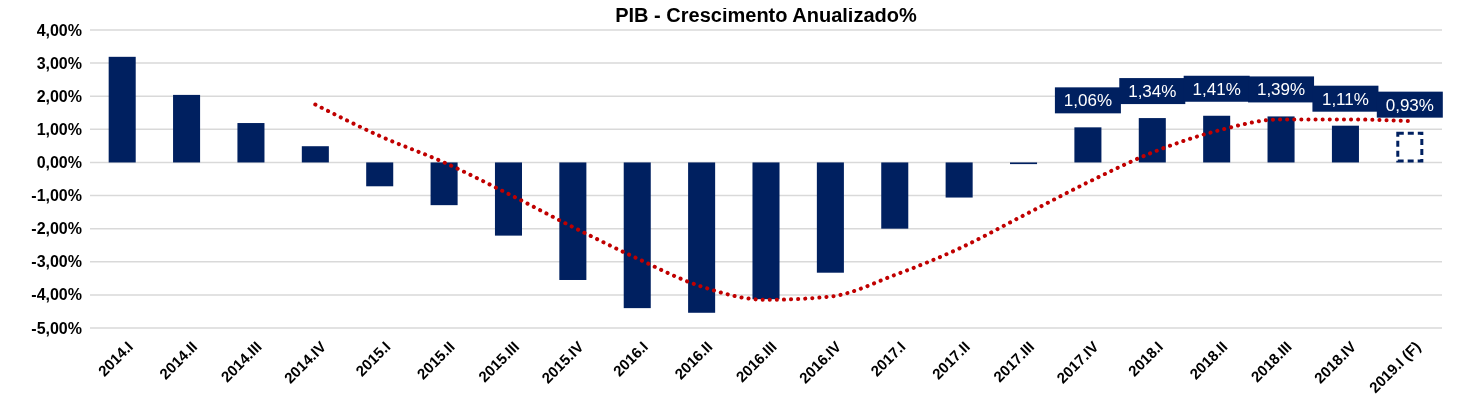 This screenshot has height=414, width=1467. Describe the element at coordinates (766, 15) in the screenshot. I see `chart-title: PIB - Crescimento Anualizado%` at that location.